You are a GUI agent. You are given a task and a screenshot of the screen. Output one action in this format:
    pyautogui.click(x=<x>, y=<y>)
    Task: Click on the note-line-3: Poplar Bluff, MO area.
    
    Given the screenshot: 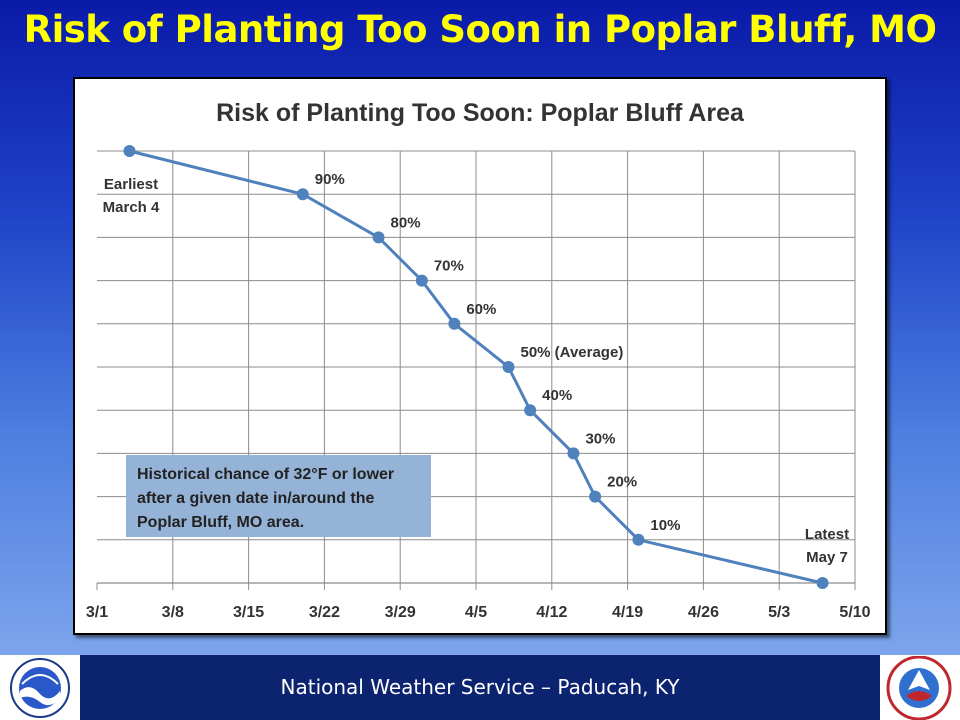 What is the action you would take?
    pyautogui.click(x=220, y=522)
    